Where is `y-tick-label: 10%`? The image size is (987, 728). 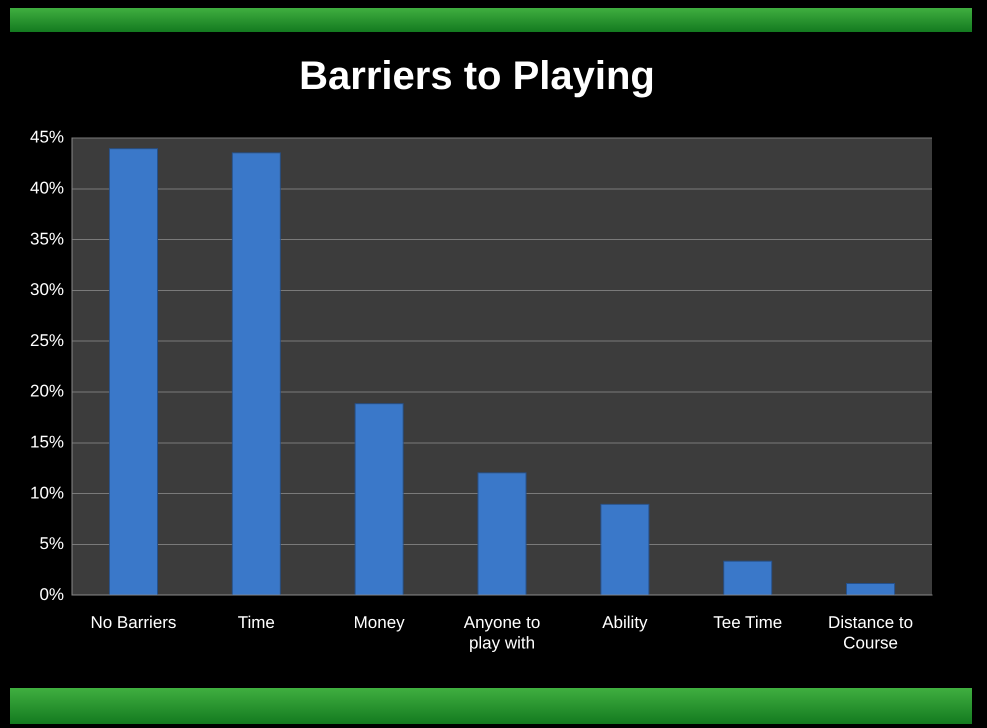 y-tick-label: 10% is located at coordinates (47, 492).